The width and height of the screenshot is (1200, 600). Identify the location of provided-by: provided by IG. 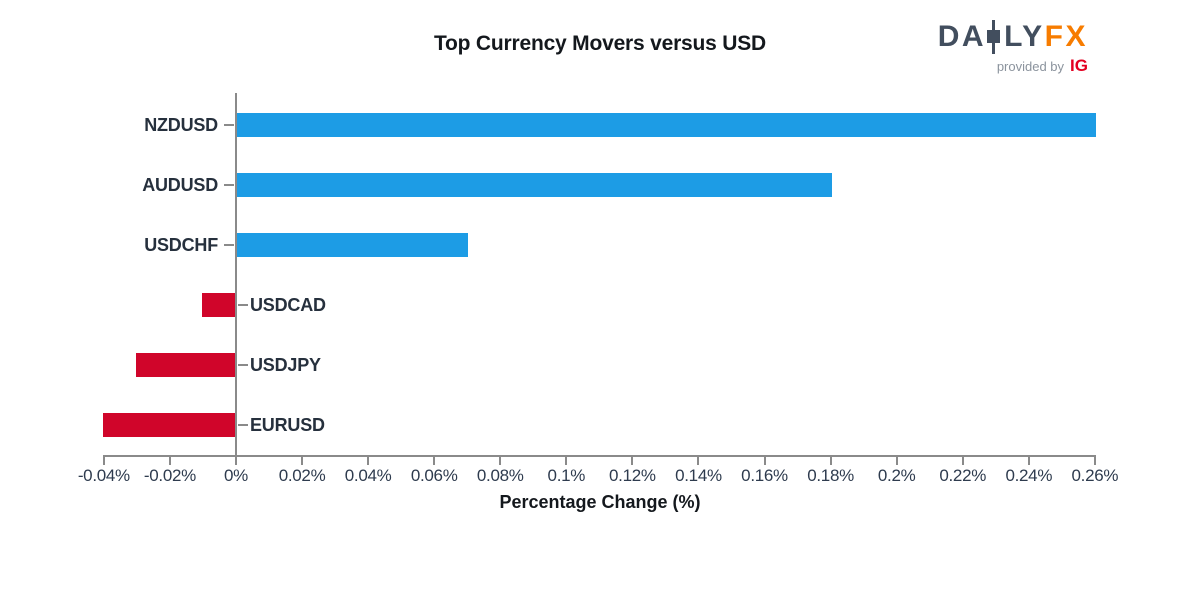
(1013, 66).